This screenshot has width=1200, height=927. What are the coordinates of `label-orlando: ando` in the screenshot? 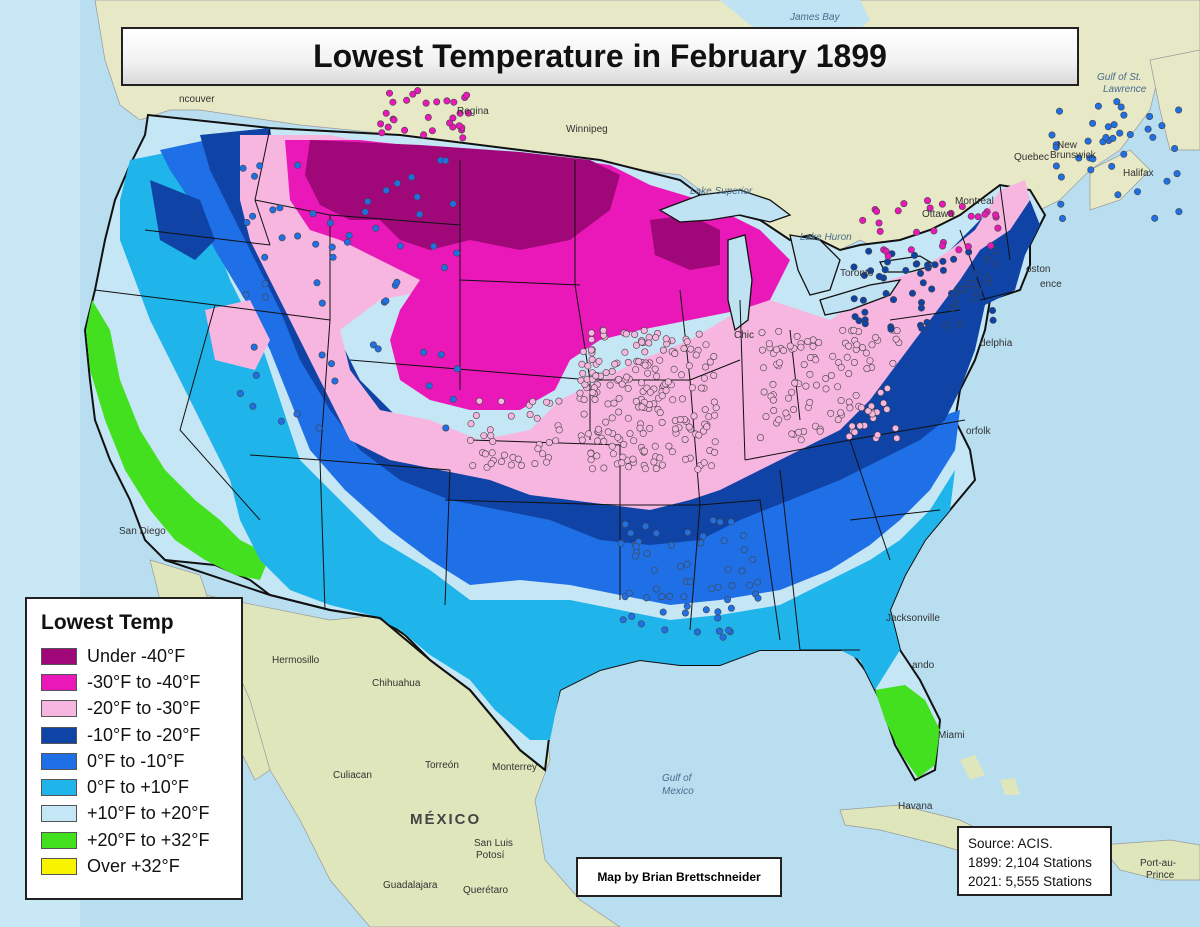 It's located at (923, 665).